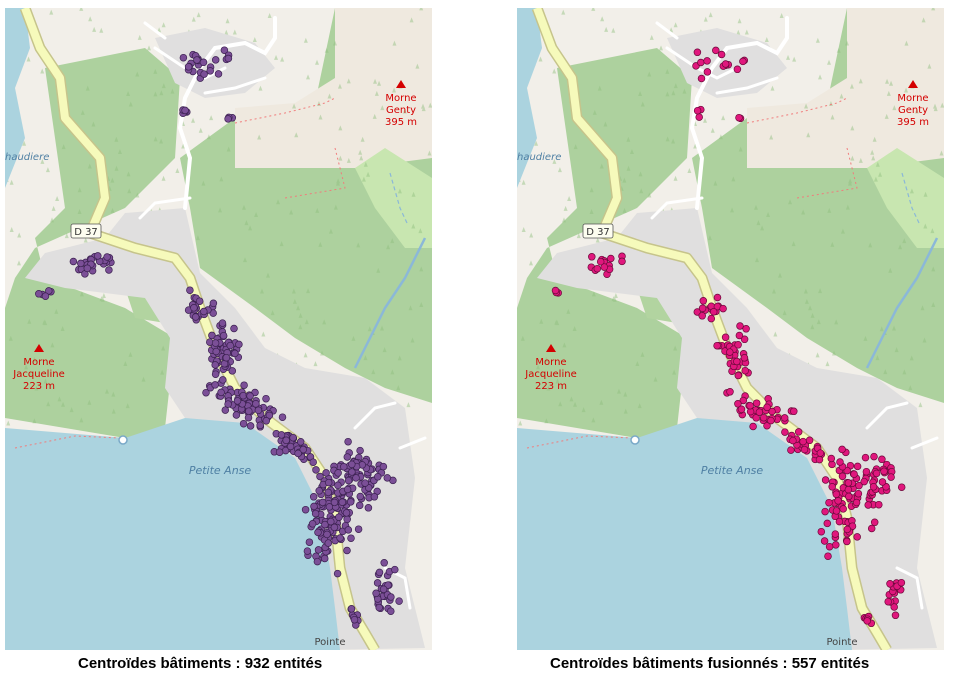 Image resolution: width=955 pixels, height=682 pixels. Describe the element at coordinates (400, 98) in the screenshot. I see `peak-north-name: Morne` at that location.